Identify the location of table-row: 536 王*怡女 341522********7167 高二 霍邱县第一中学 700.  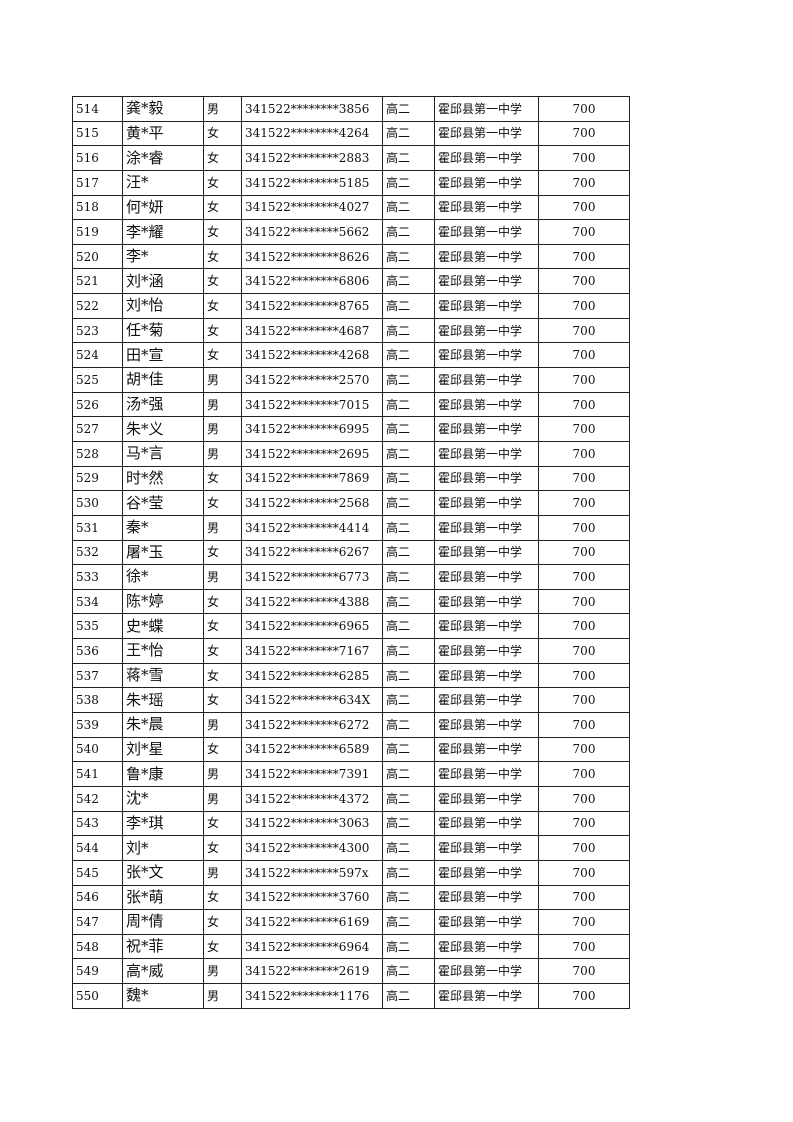
(351, 651).